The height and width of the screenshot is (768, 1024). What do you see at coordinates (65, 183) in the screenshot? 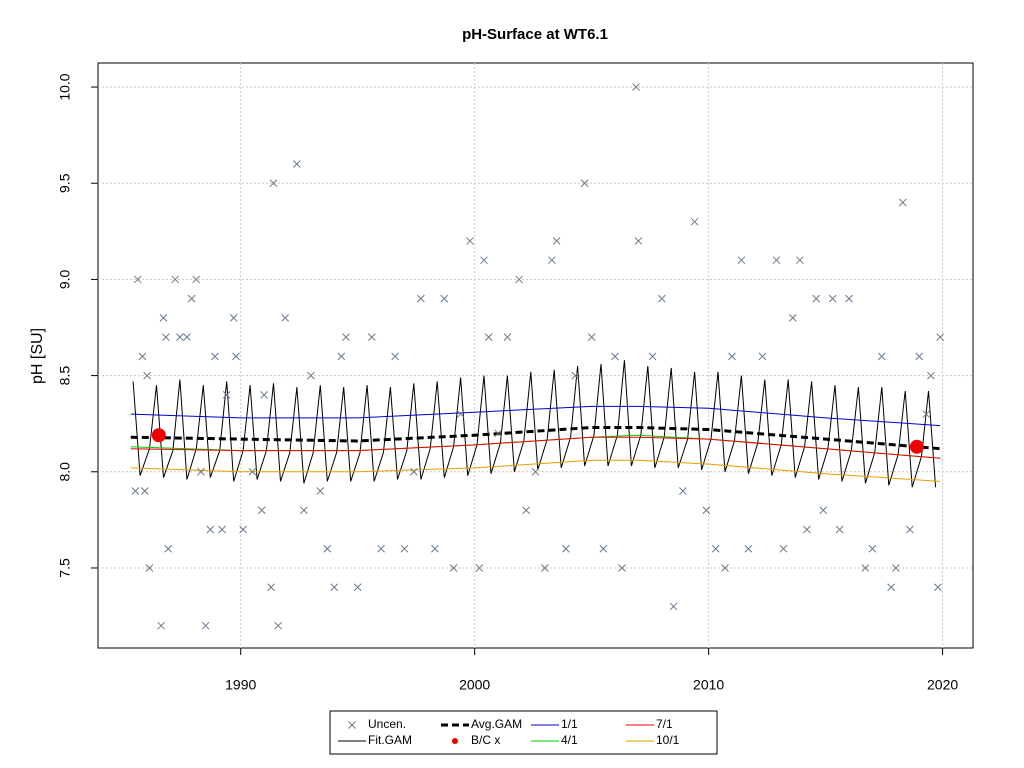
I see `y-tick-label: 9.5` at bounding box center [65, 183].